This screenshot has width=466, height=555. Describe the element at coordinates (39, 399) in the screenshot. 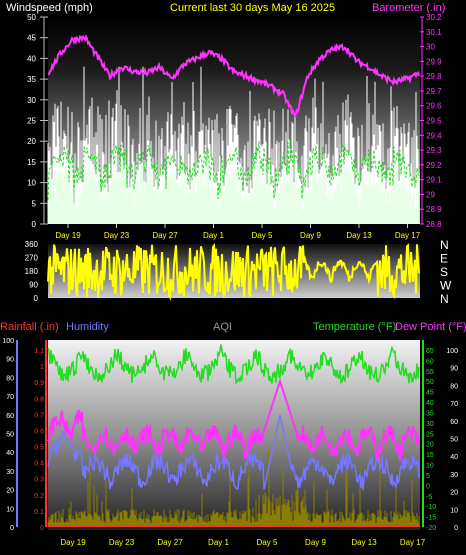

I see `rainfall-tick-label: 0.8` at that location.